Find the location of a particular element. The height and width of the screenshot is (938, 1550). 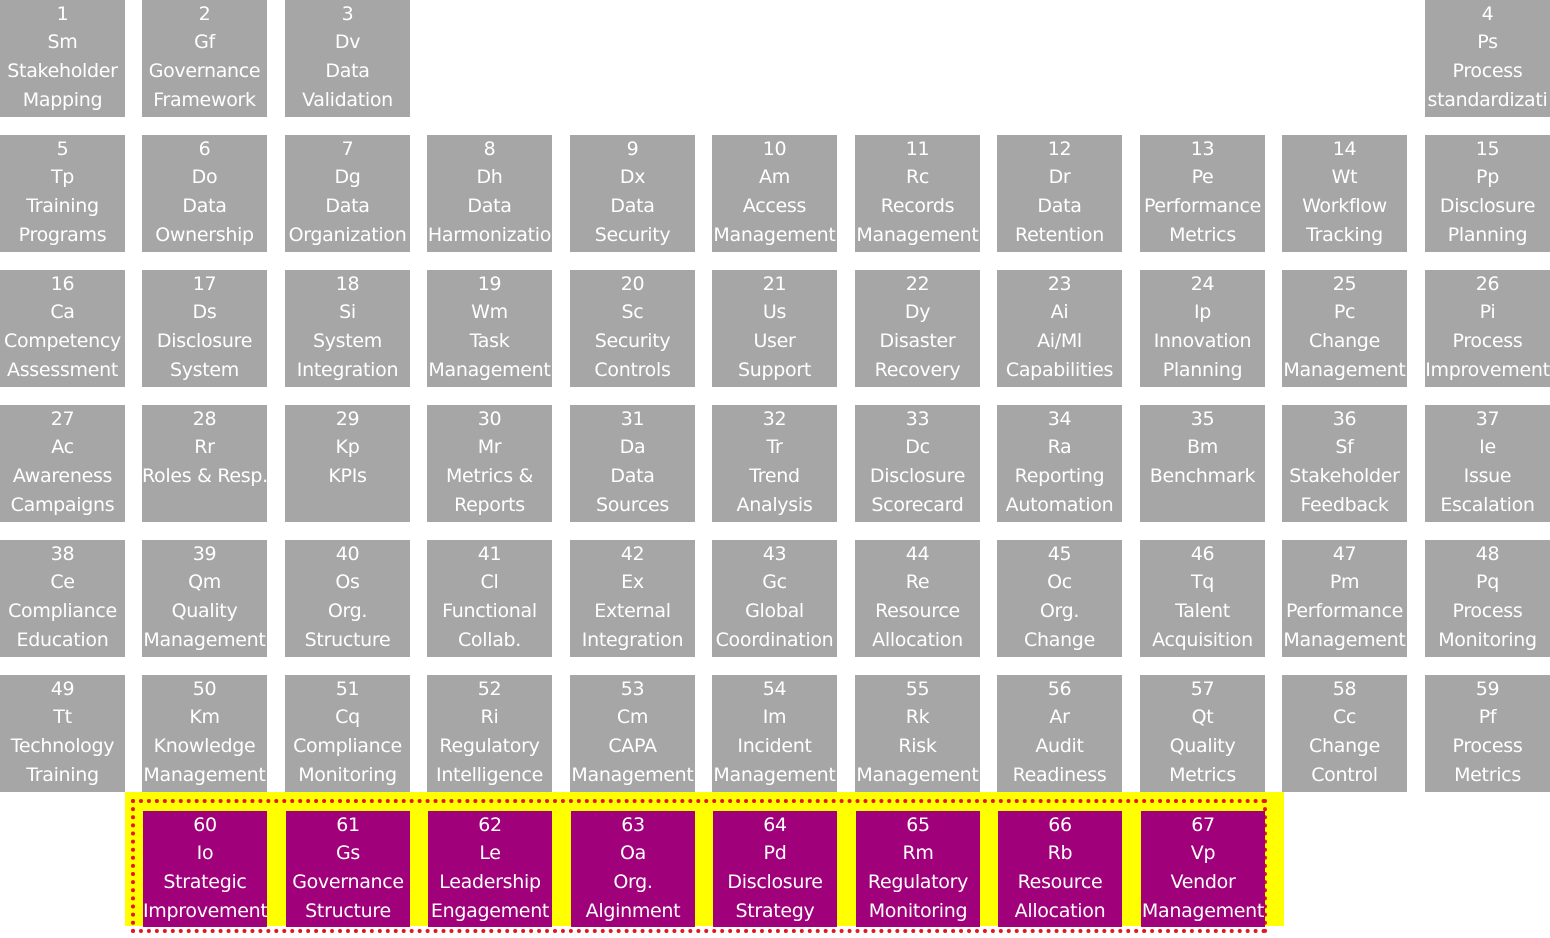

element-tile-25: 25 Pc Change Management is located at coordinates (1344, 328).